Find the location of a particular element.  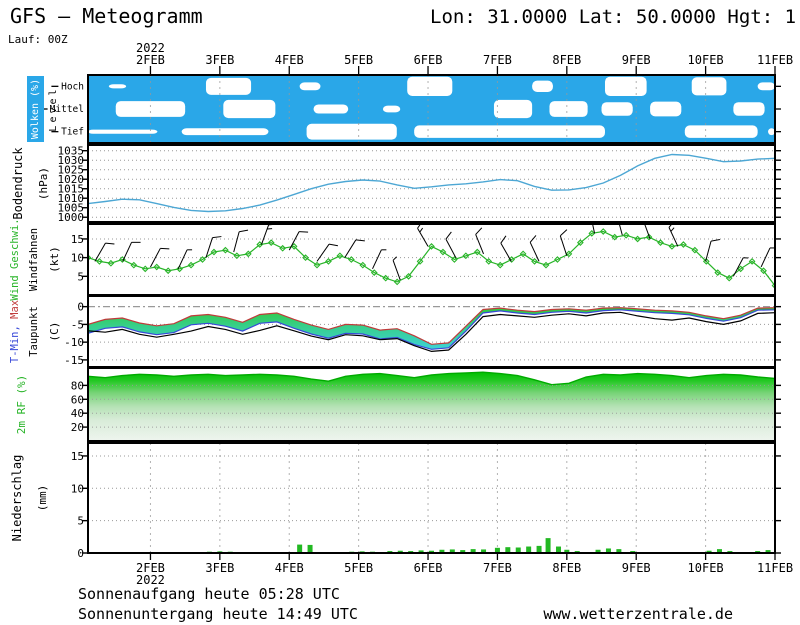

svg-text: Level is located at coordinates (53, 108).